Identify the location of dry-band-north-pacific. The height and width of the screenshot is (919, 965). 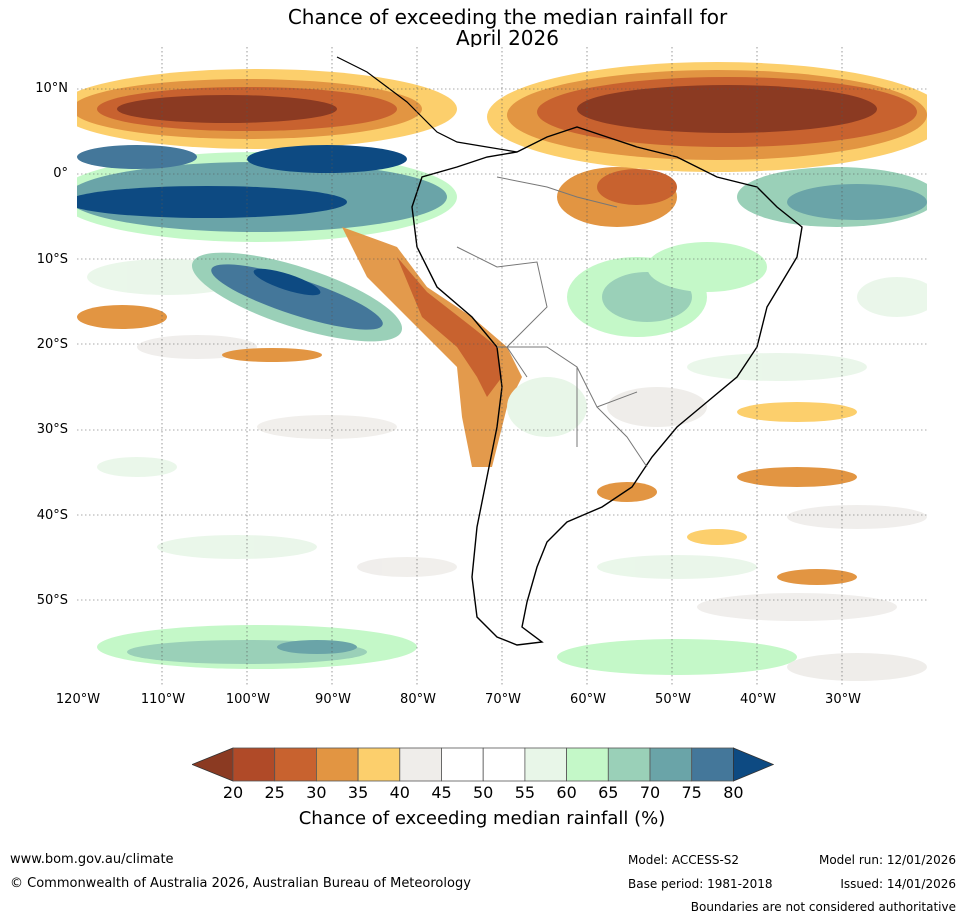
(267, 109).